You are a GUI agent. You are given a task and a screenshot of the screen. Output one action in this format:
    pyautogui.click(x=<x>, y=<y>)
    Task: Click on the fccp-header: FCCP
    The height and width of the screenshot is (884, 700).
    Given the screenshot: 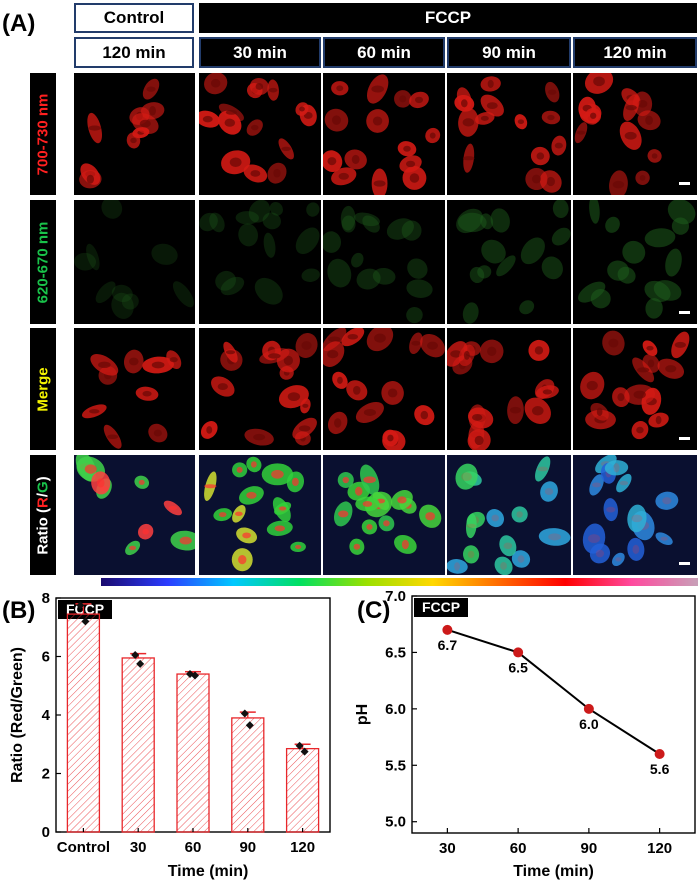 What is the action you would take?
    pyautogui.click(x=448, y=18)
    